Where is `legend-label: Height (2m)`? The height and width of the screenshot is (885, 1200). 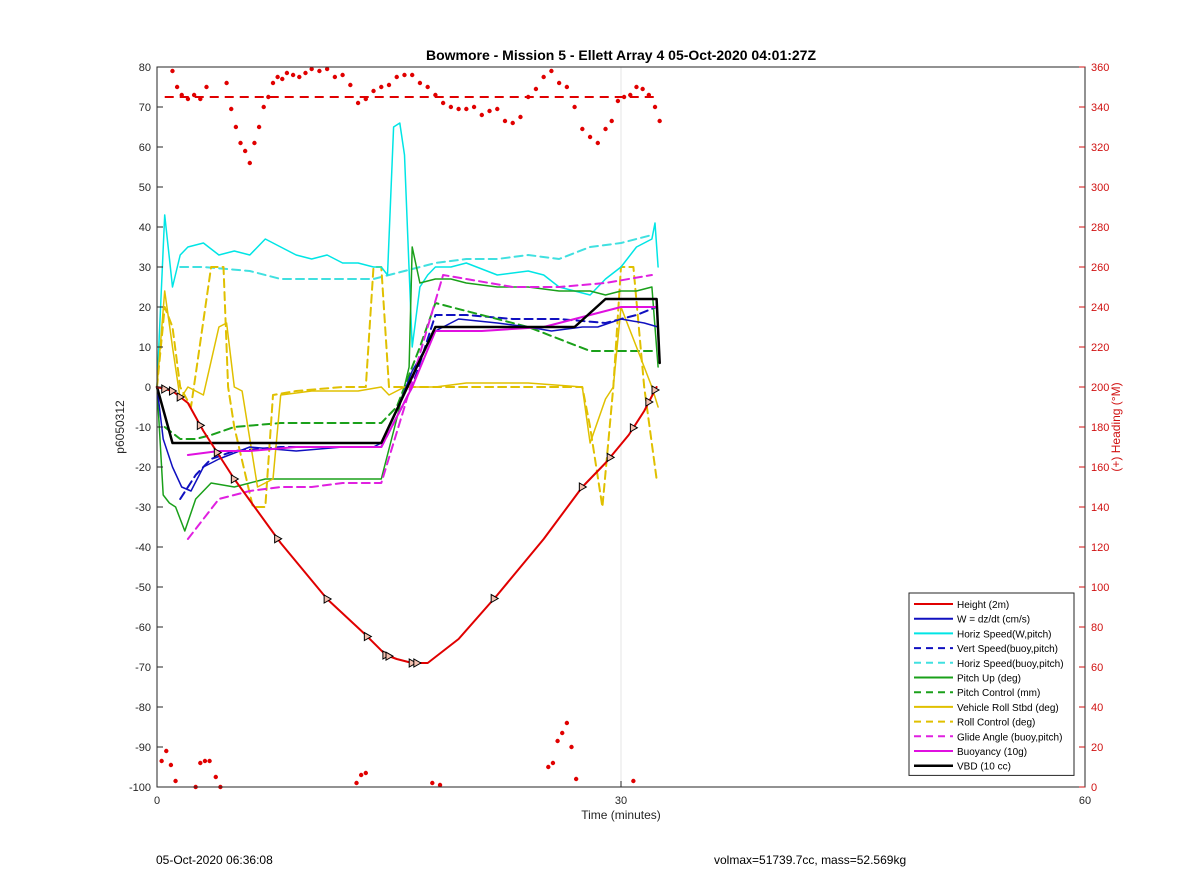 legend-label: Height (2m) is located at coordinates (983, 605).